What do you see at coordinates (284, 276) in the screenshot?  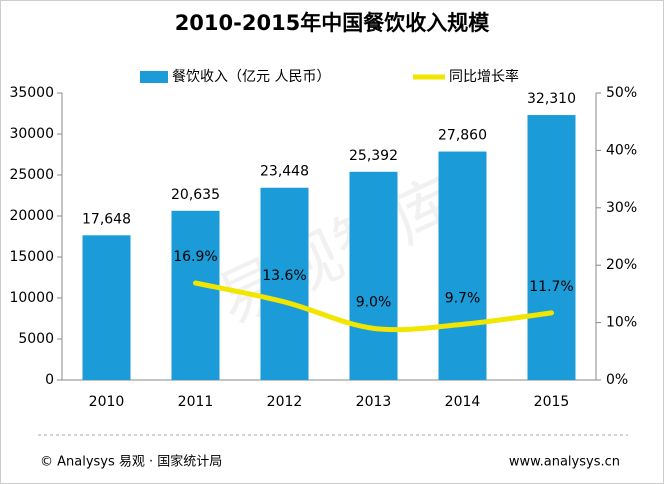 I see `line-value-label: 13.6%` at bounding box center [284, 276].